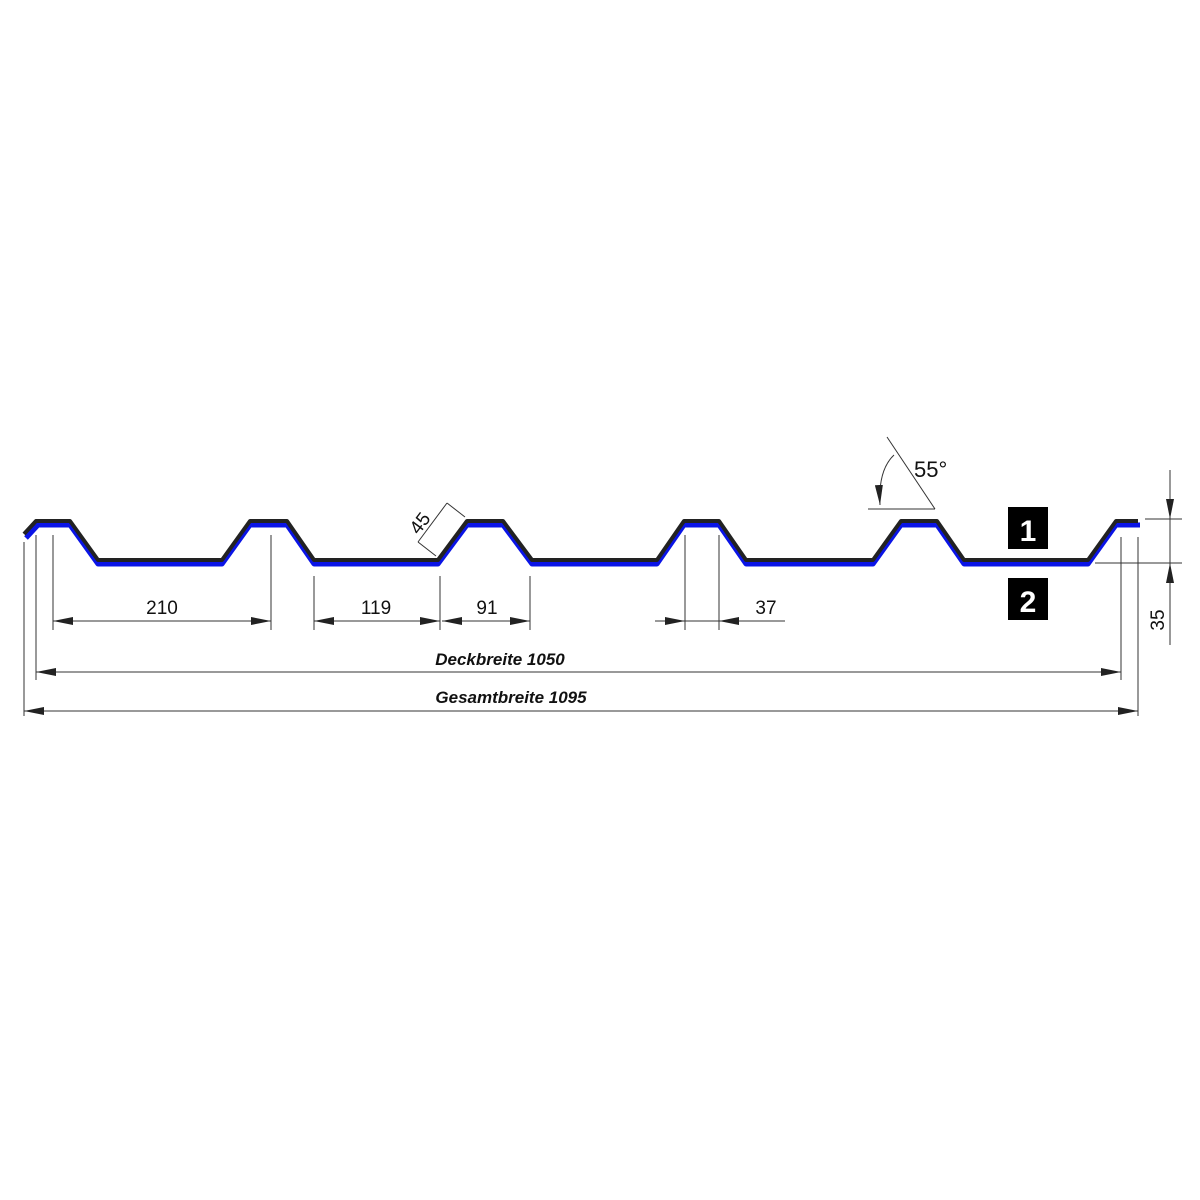  What do you see at coordinates (511, 697) in the screenshot?
I see `total-width-label: Gesamtbreite 1095` at bounding box center [511, 697].